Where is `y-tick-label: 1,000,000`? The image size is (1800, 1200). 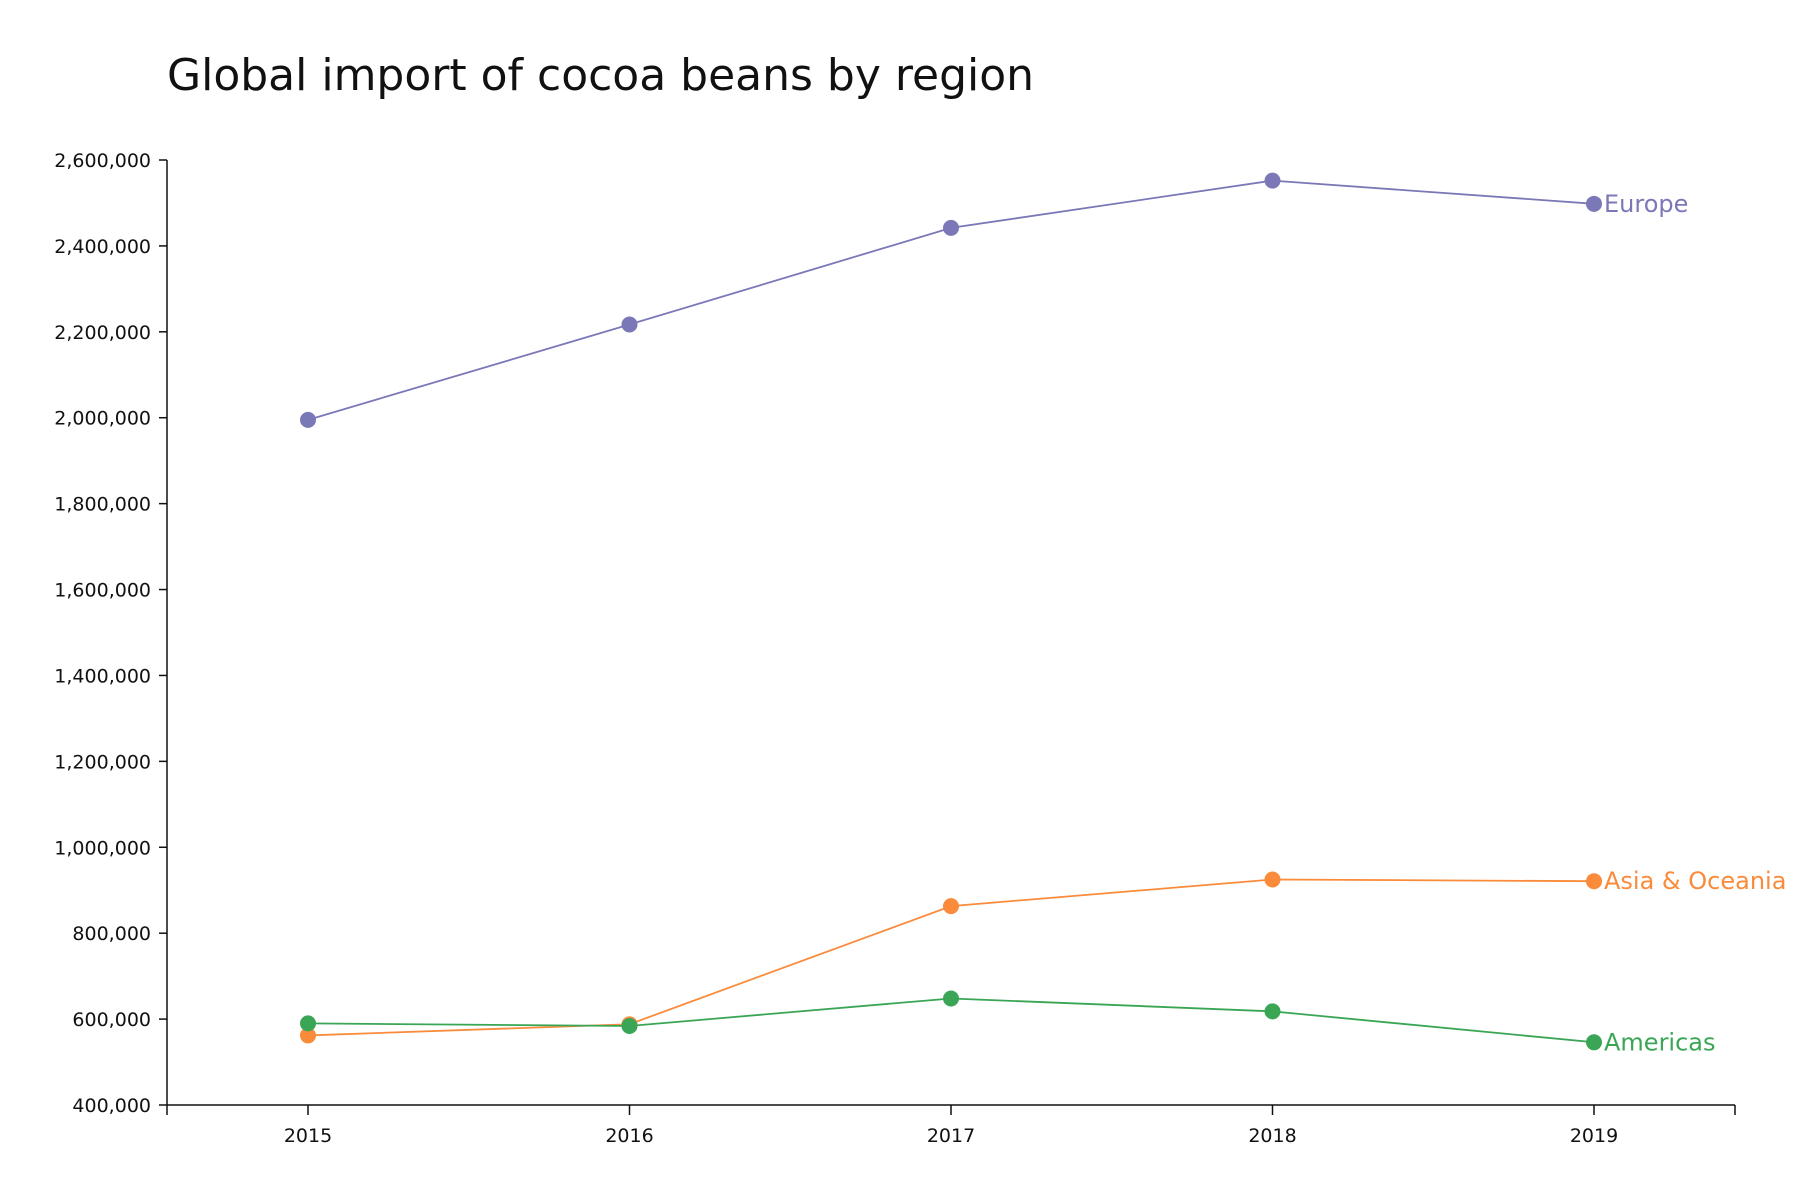
y-tick-label: 1,000,000 is located at coordinates (102, 848).